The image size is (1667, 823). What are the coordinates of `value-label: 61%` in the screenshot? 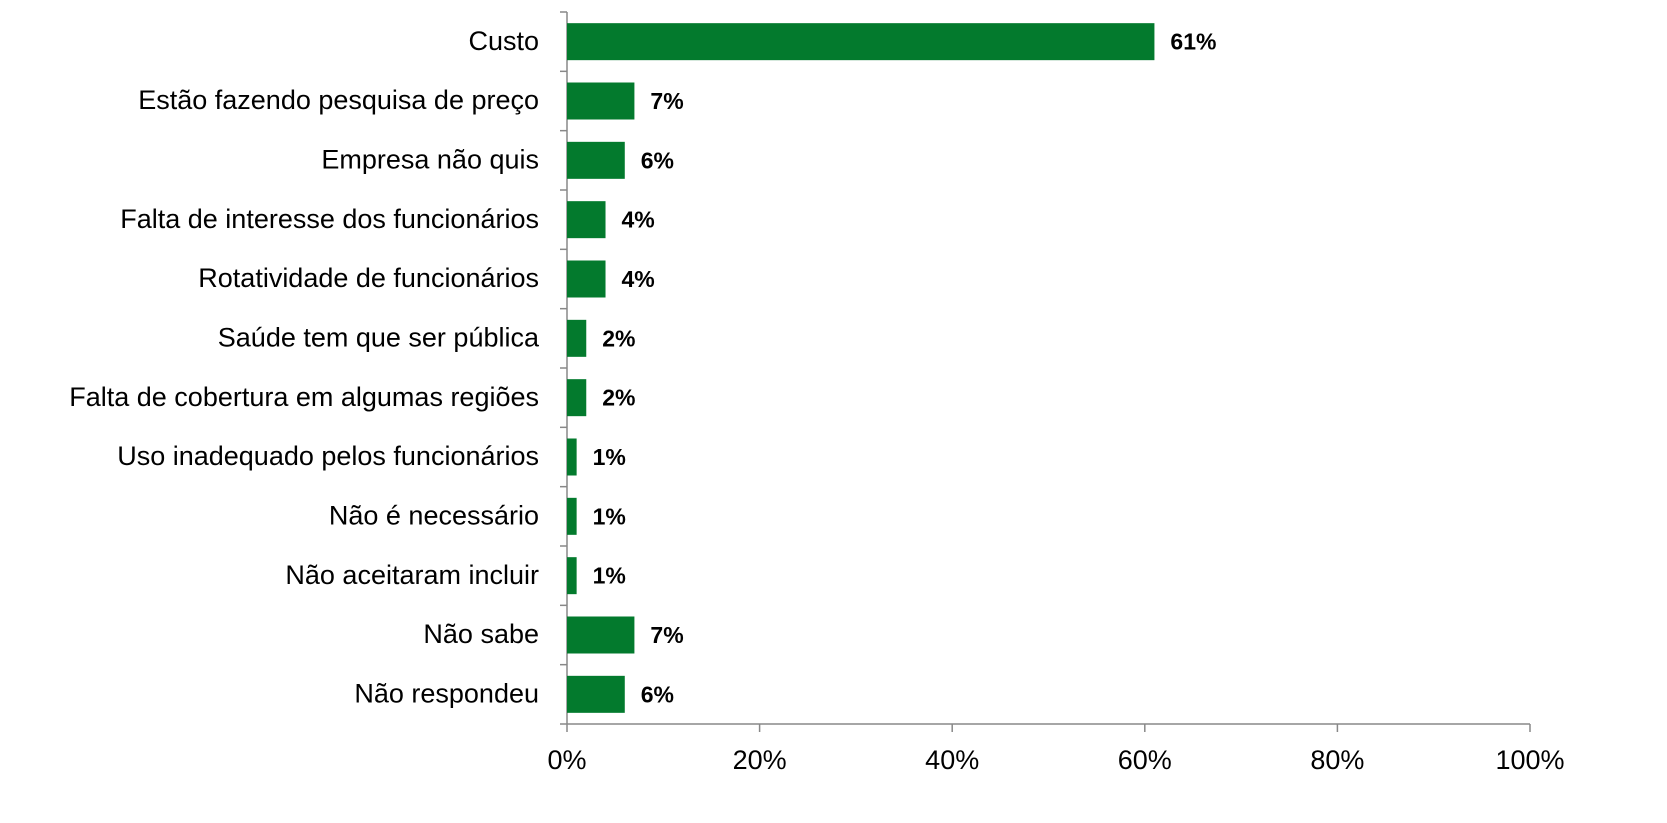 It's located at (1193, 42).